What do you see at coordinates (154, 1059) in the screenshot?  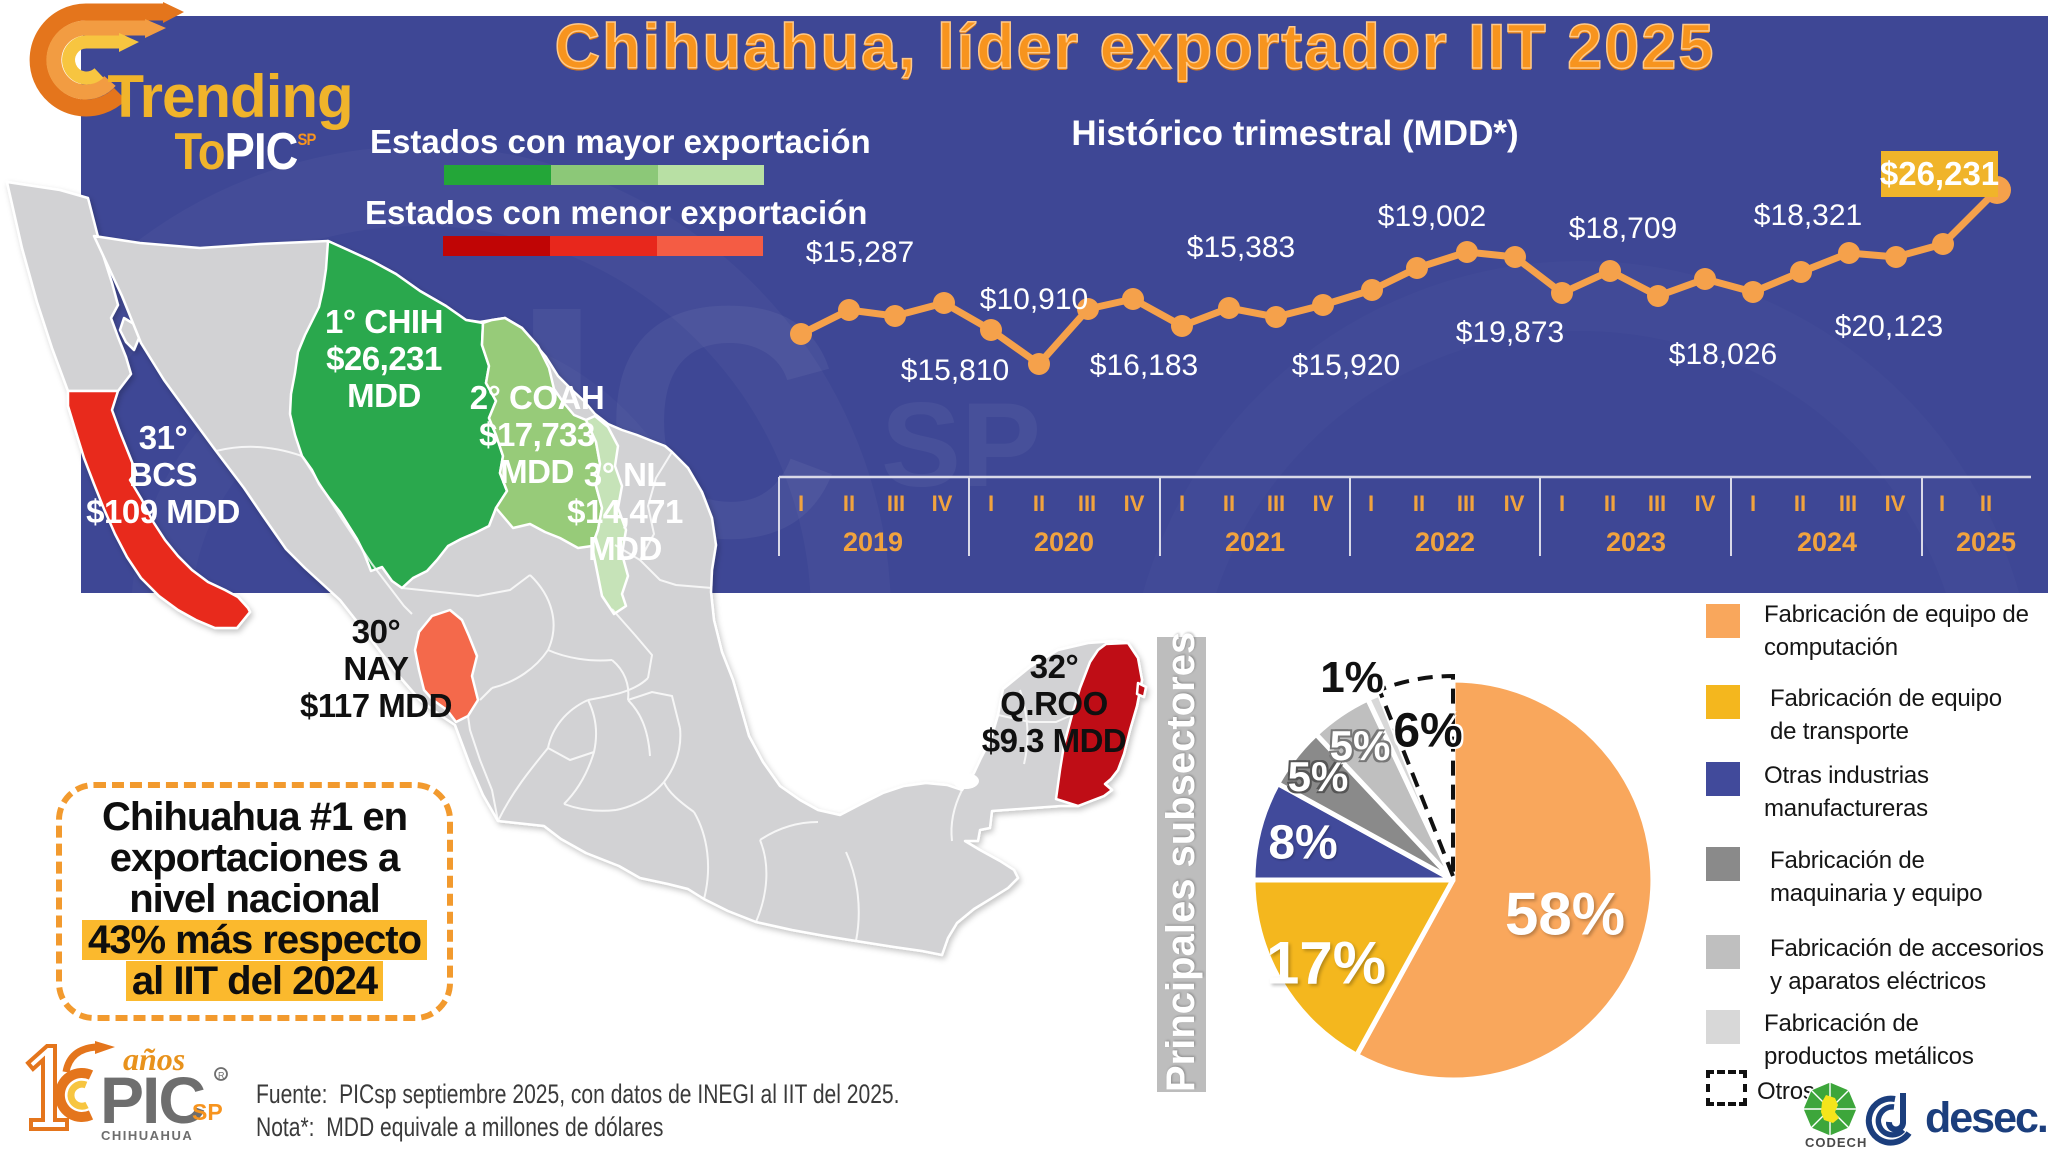 I see `svg-text: años` at bounding box center [154, 1059].